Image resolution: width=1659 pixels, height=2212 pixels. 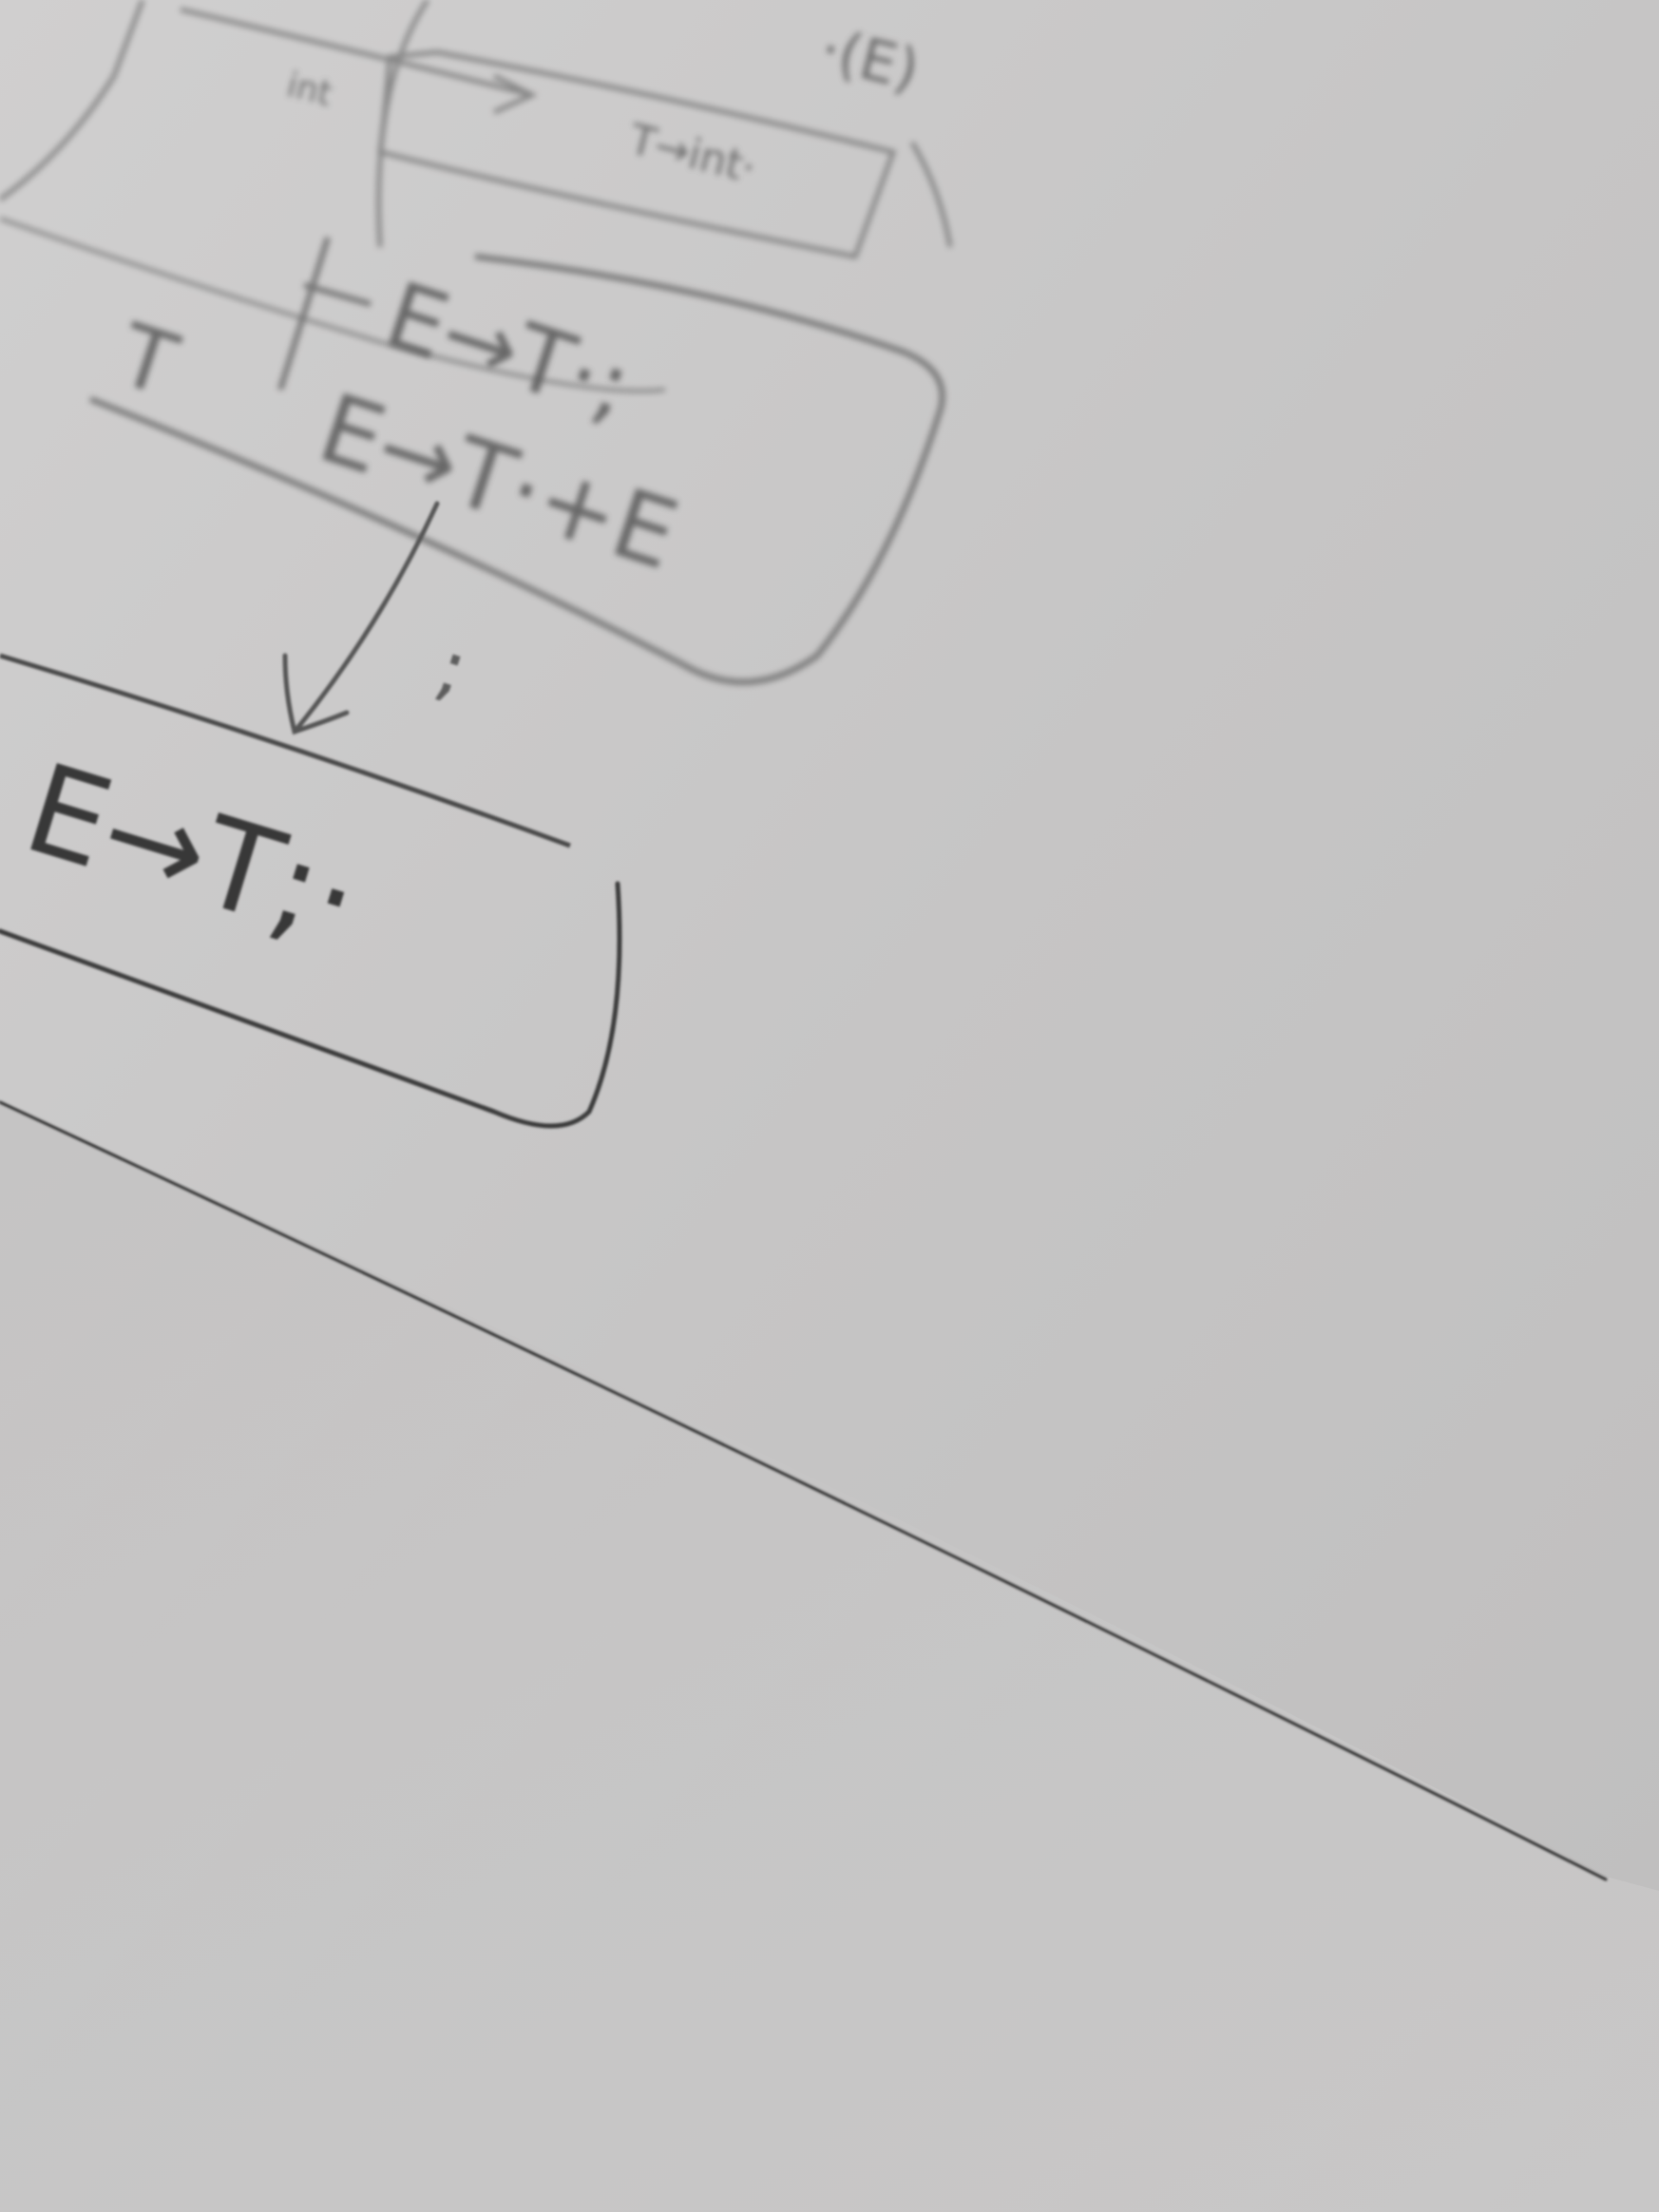 What do you see at coordinates (516, 470) in the screenshot?
I see `middle-state-box` at bounding box center [516, 470].